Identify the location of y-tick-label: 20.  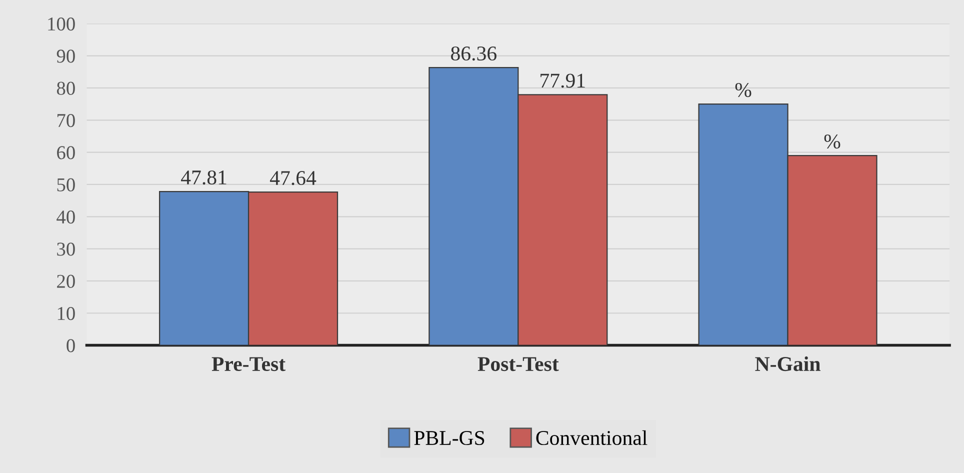
(66, 281).